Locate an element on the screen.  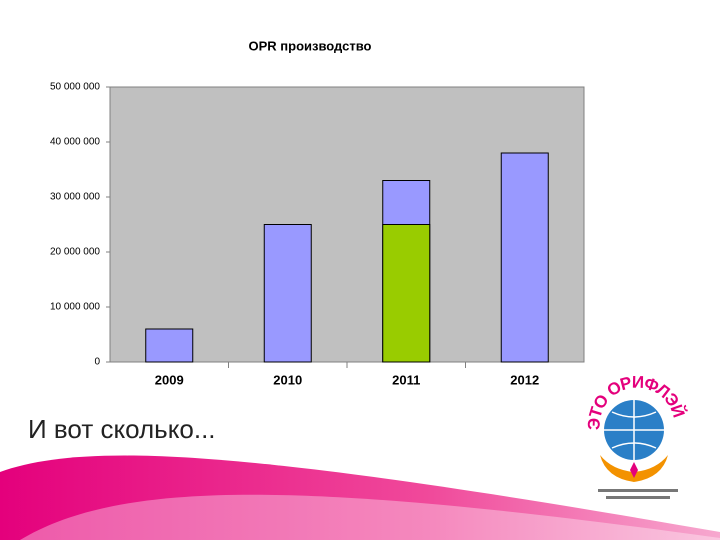
y-tick-label: 30 000 000 is located at coordinates (75, 197).